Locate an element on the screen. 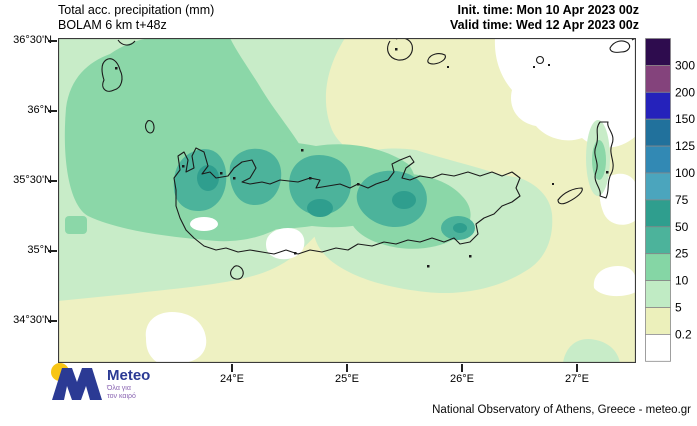  title-line-2: BOLAM 6 km t+48z is located at coordinates (112, 25).